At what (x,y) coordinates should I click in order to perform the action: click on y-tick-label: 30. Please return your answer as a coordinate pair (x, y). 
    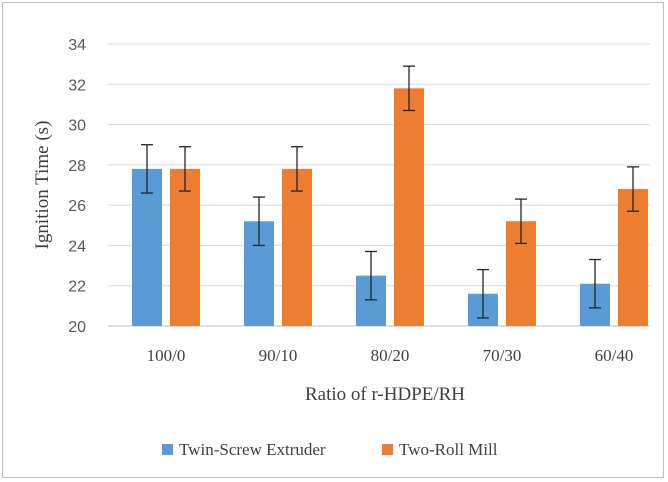
    Looking at the image, I should click on (77, 126).